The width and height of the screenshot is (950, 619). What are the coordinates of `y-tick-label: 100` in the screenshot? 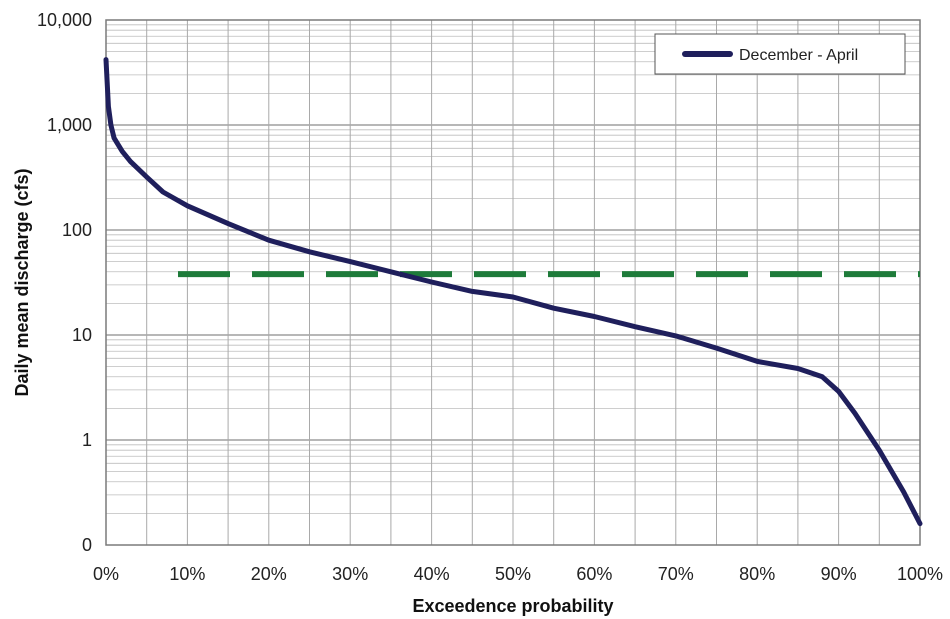 It's located at (77, 230).